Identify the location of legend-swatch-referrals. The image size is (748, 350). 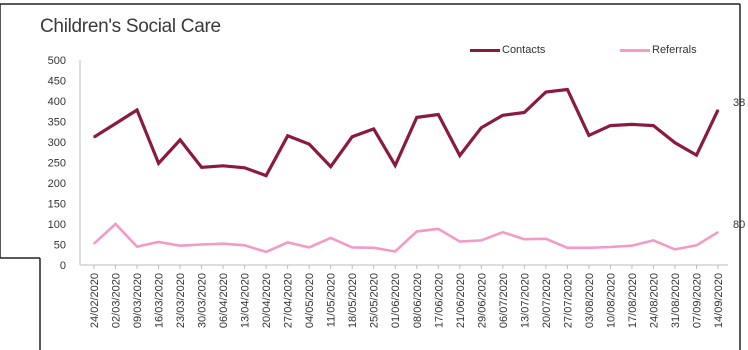
(635, 50).